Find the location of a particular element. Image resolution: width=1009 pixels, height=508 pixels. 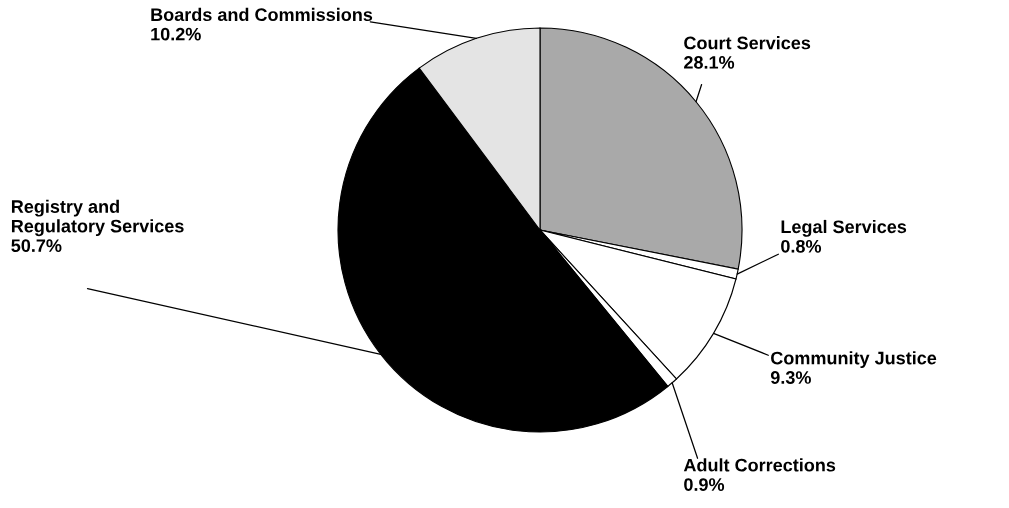

slice-label: Adult Corrections is located at coordinates (759, 465).